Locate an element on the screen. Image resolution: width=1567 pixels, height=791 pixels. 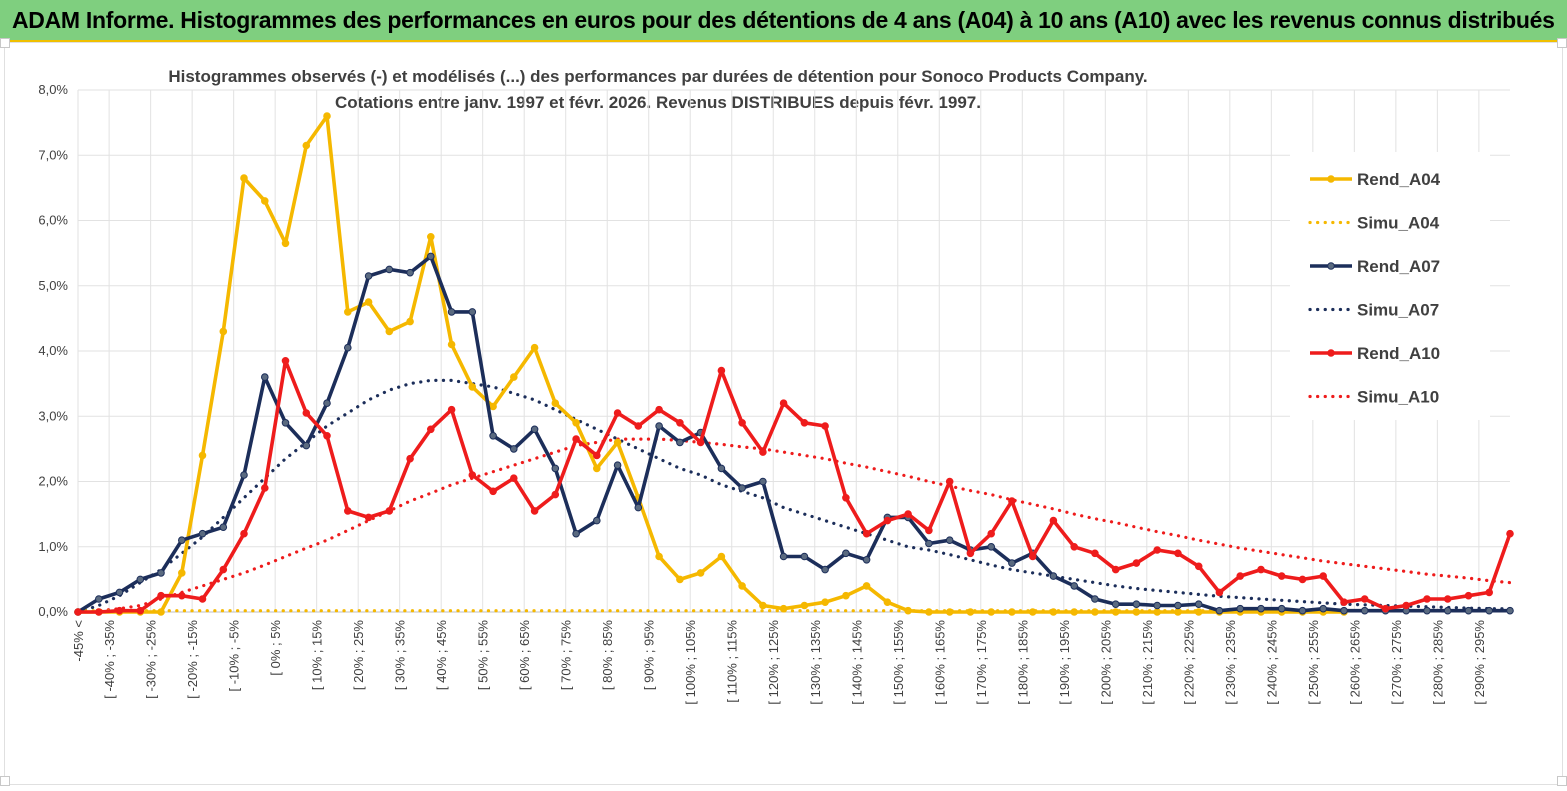
x-tick-label: [ 230% ; 235% is located at coordinates (1230, 662).